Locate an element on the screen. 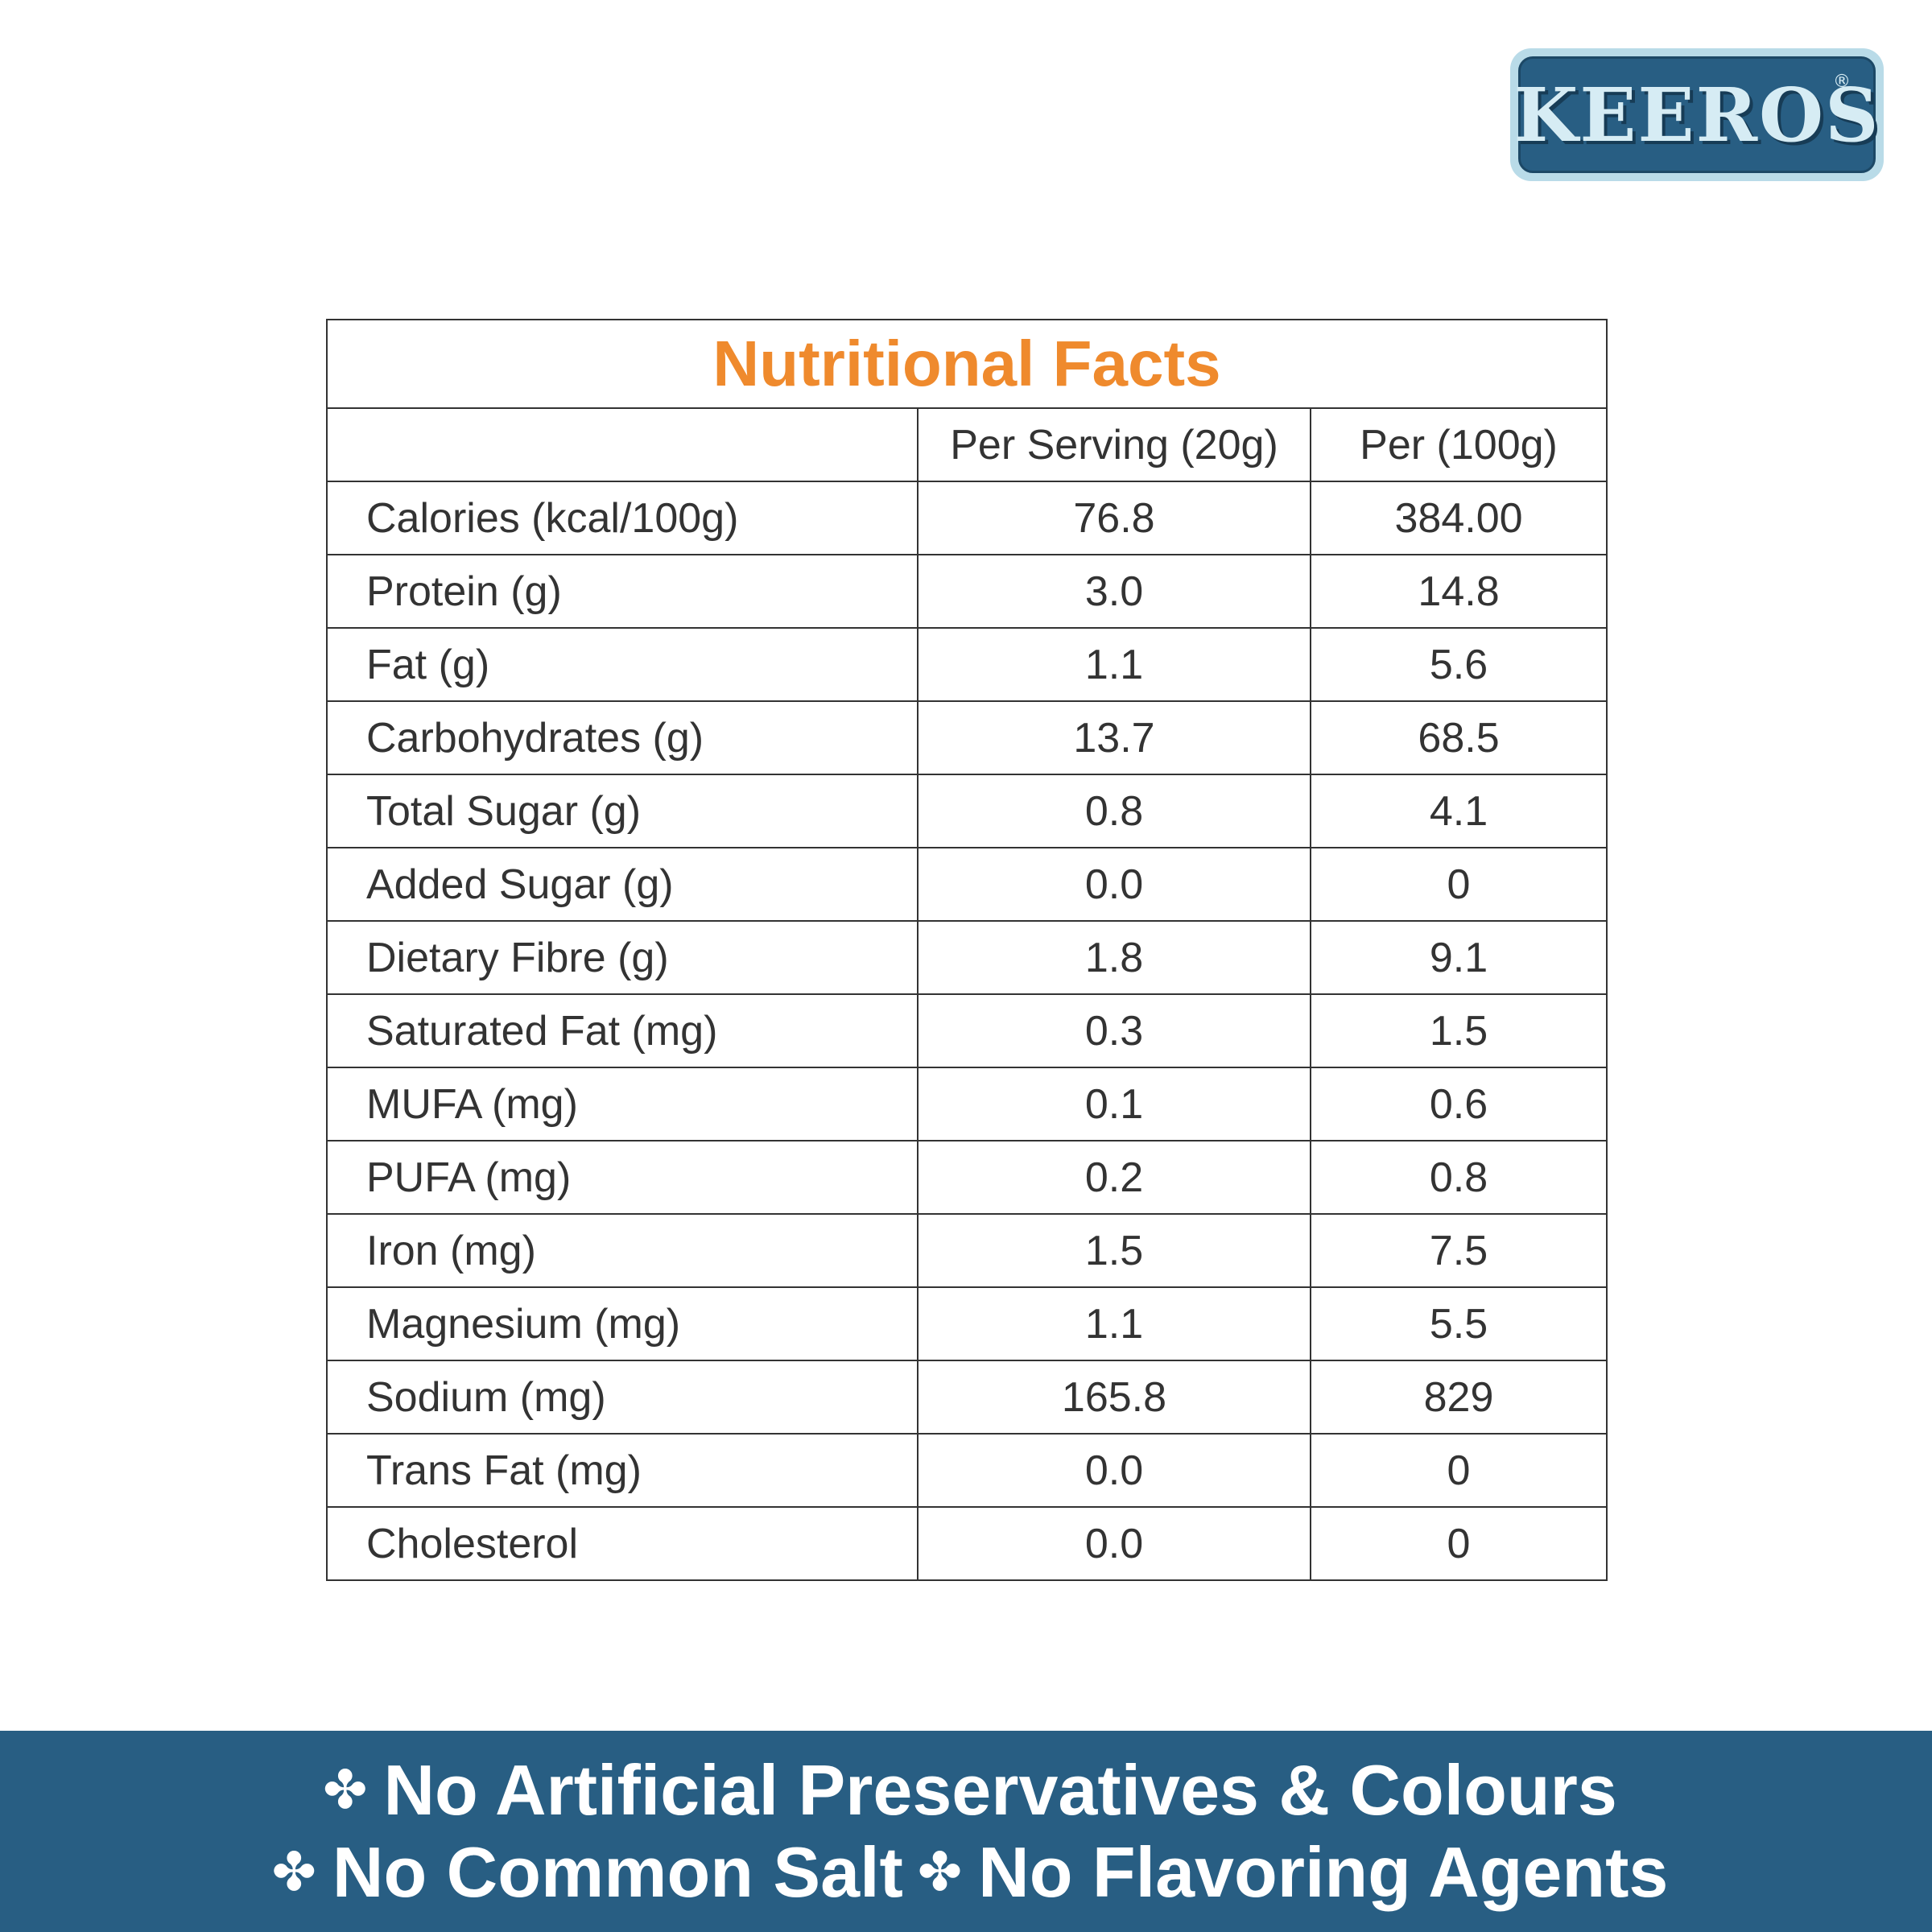  table-row: Total Sugar (g) 0.8 4.1 is located at coordinates (967, 811).